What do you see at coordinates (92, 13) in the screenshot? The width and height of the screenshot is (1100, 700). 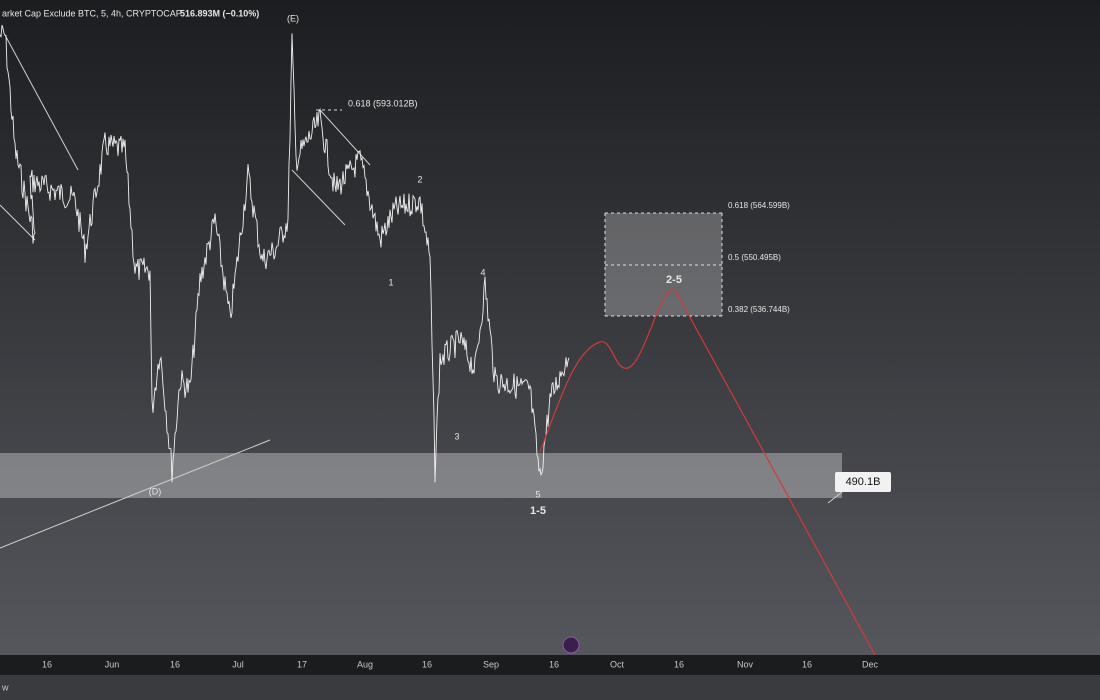 I see `header-symbol: arket Cap Exclude BTC, 5, 4h, CRYPTOCAP` at bounding box center [92, 13].